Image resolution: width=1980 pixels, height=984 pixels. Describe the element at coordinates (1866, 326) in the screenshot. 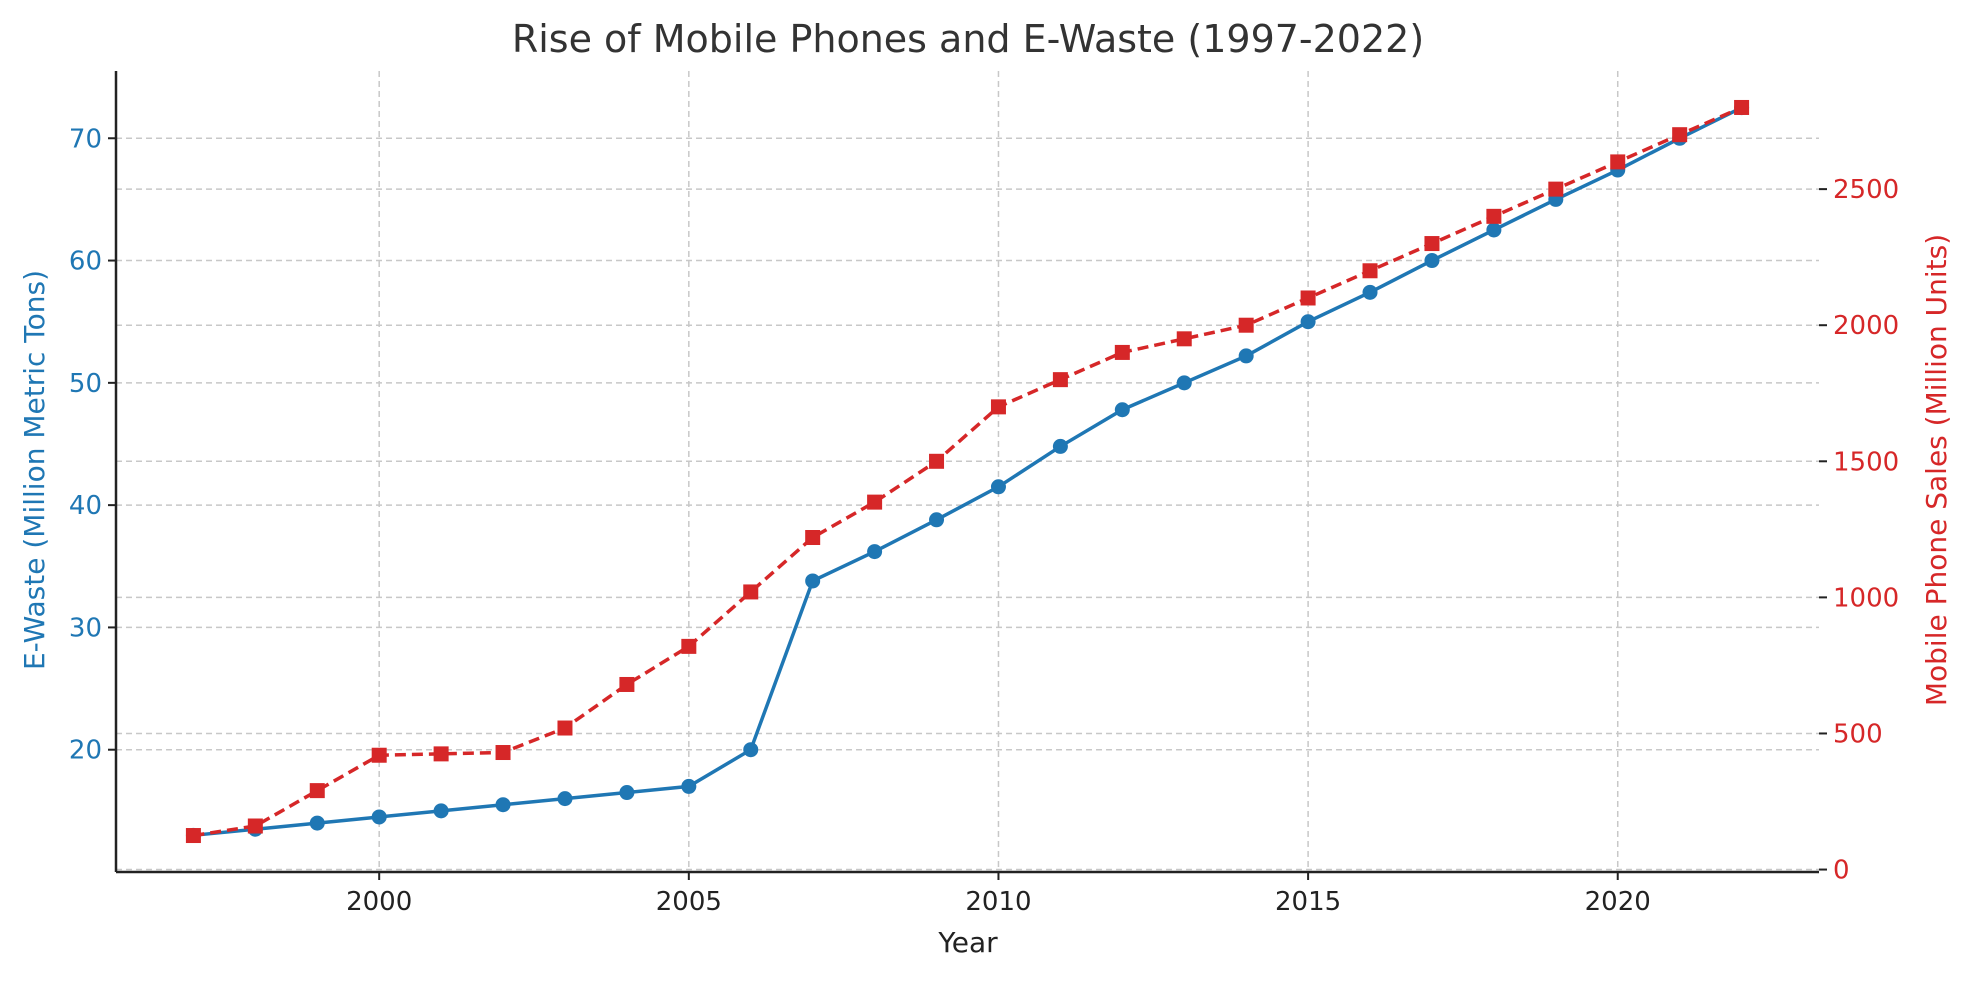

I see `y-tick-label-right: 2000` at that location.